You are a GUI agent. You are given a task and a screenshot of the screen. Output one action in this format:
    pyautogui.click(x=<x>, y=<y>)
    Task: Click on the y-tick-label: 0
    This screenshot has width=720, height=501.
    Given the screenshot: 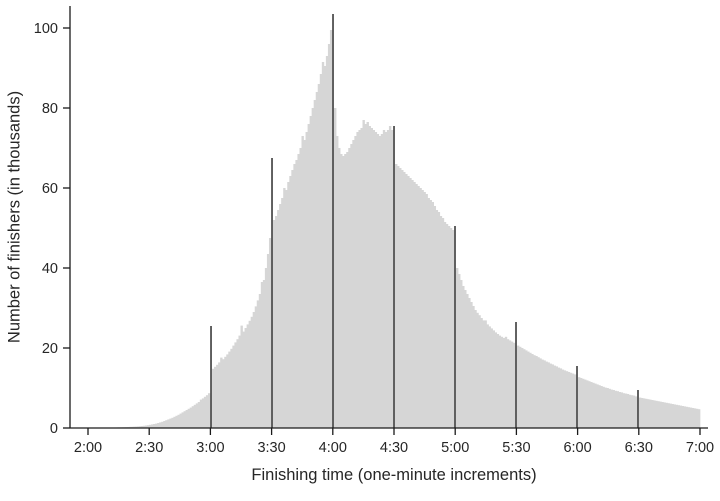 What is the action you would take?
    pyautogui.click(x=54, y=429)
    